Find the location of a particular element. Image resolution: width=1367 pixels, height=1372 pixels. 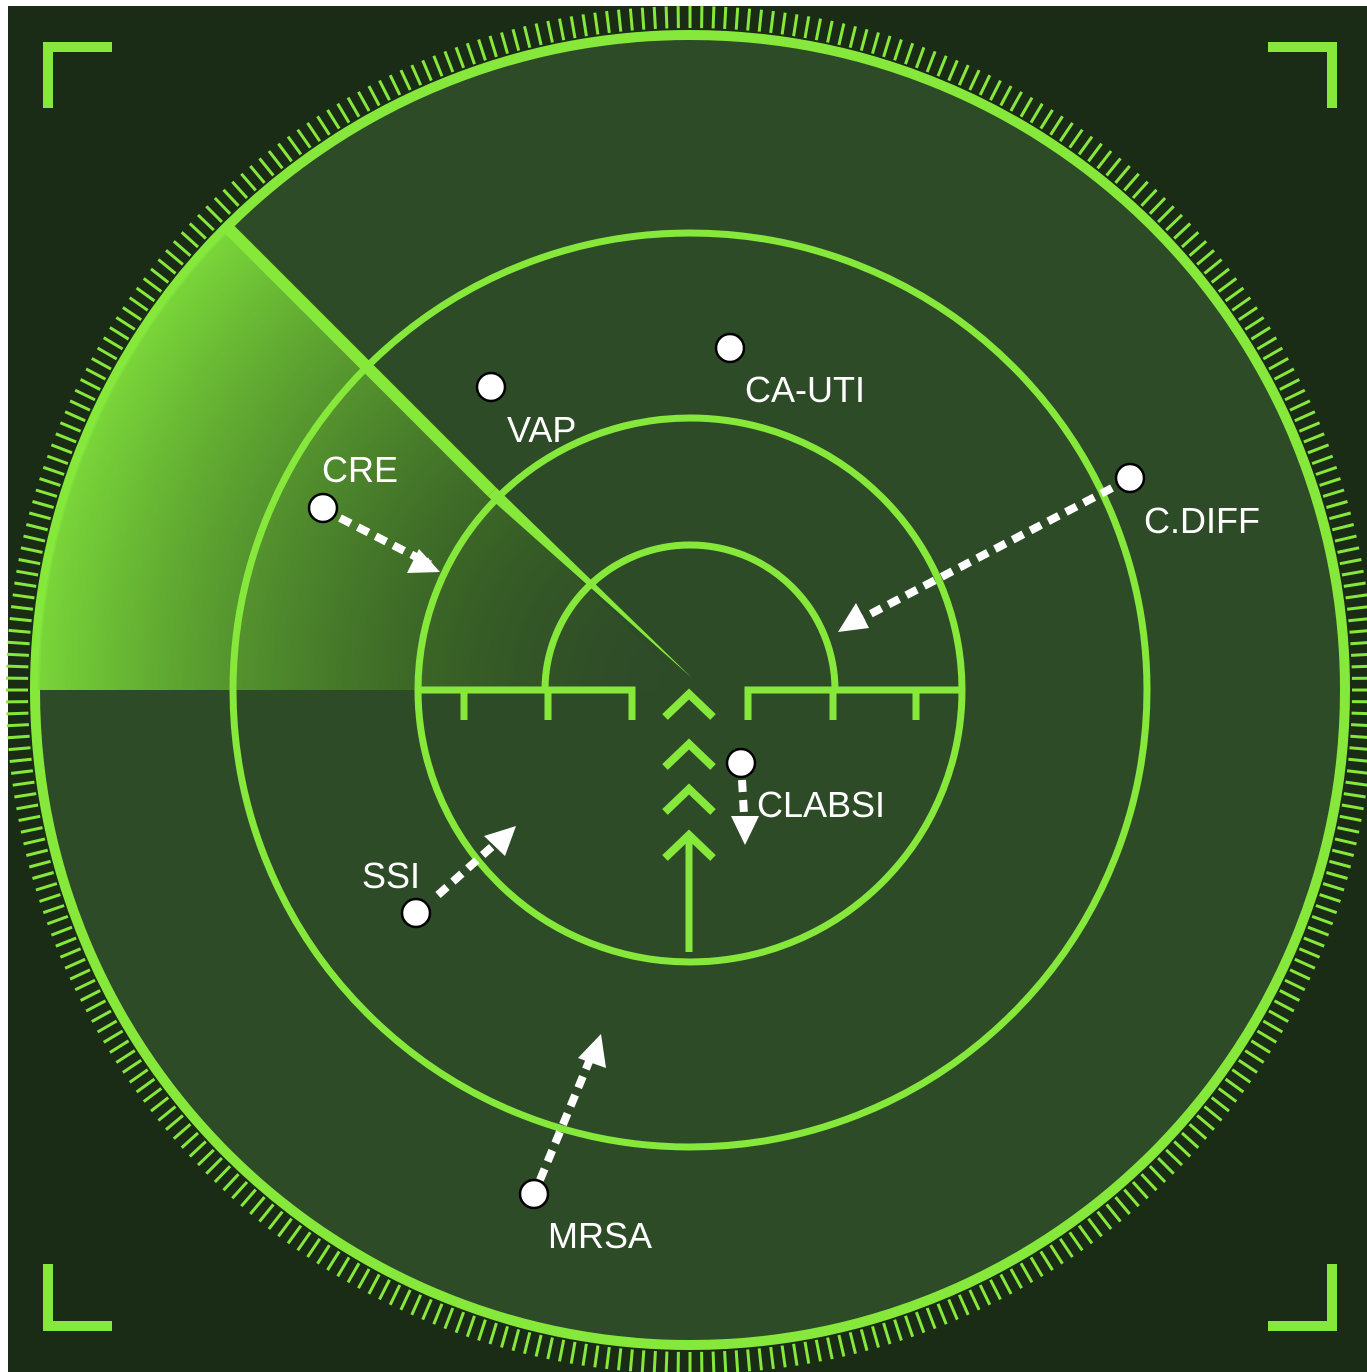

corner-bracket-bottom-right is located at coordinates (1302, 1297).